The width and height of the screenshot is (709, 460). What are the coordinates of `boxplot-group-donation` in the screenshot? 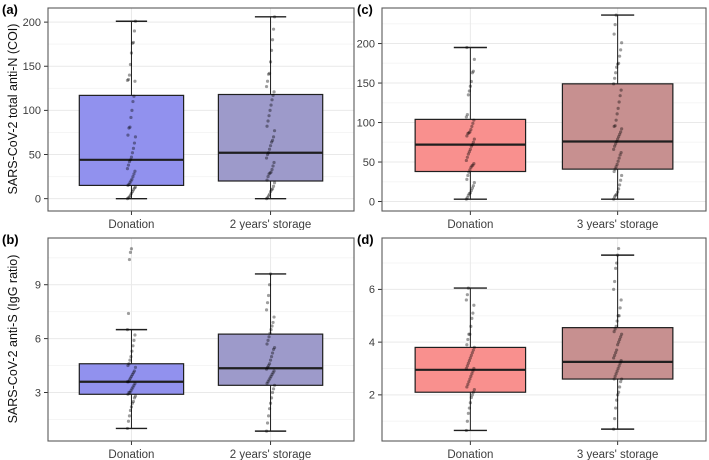 It's located at (470, 359).